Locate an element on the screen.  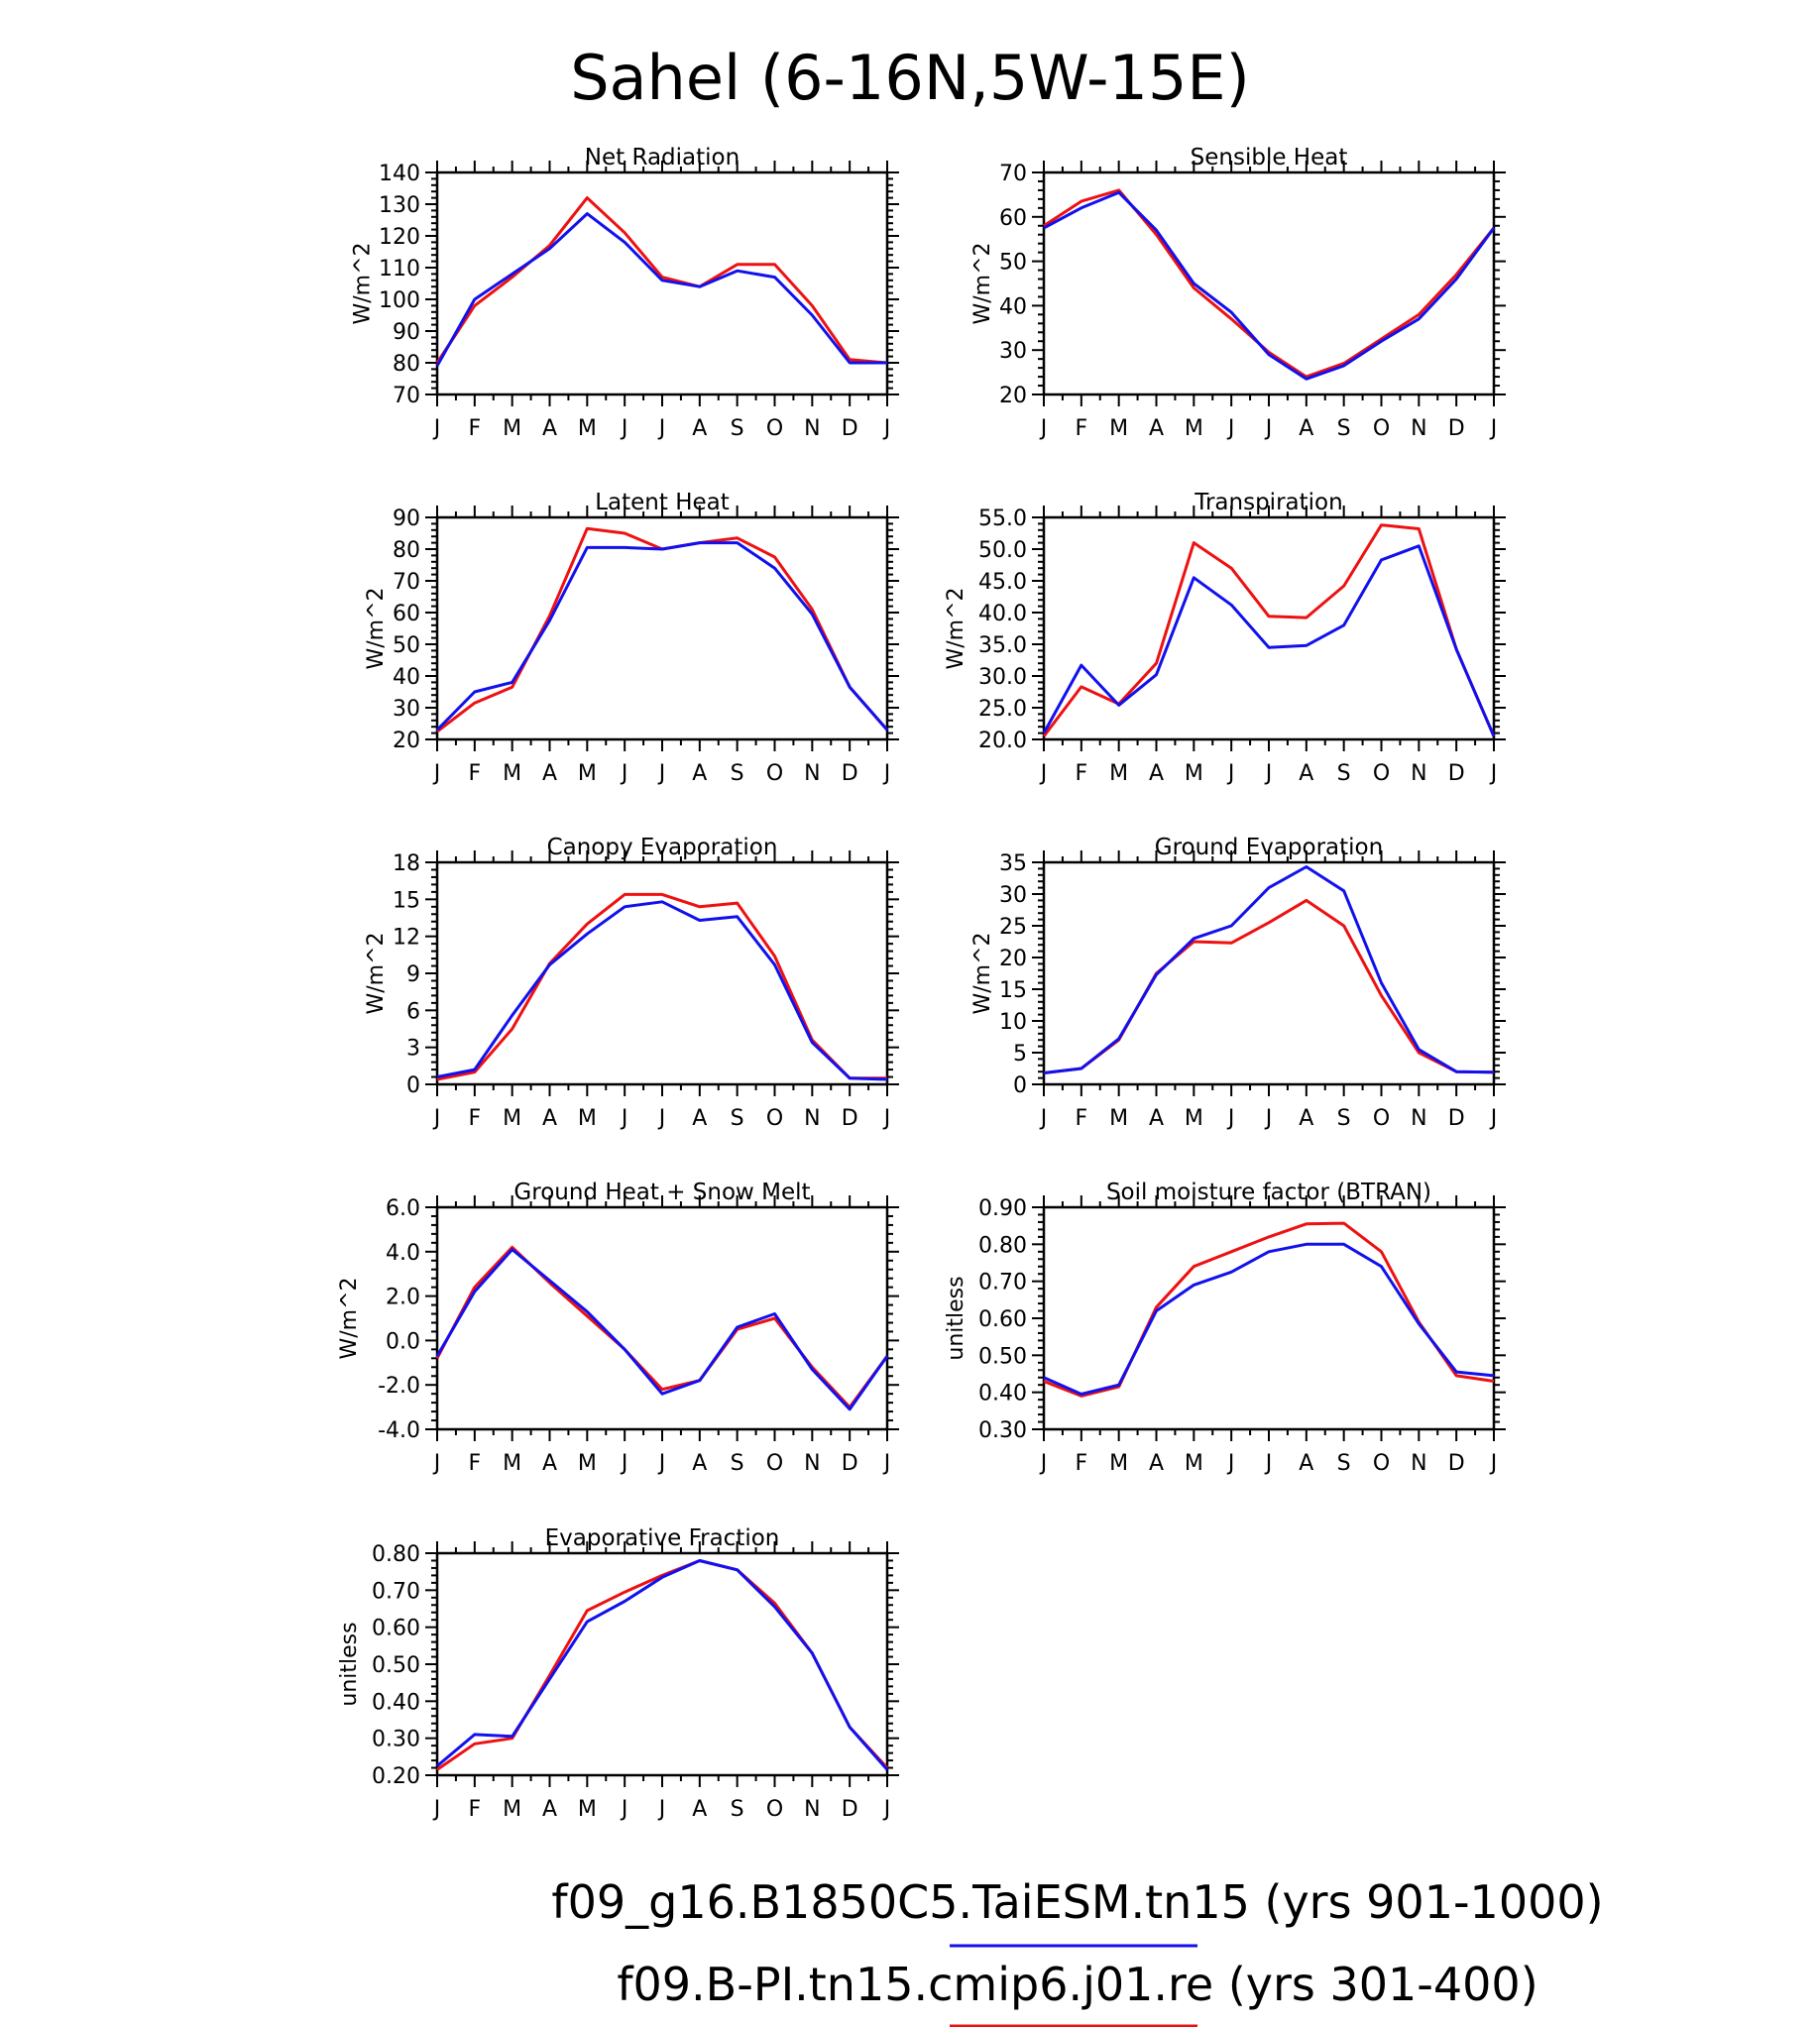
y-tick-label: 130 is located at coordinates (399, 205).